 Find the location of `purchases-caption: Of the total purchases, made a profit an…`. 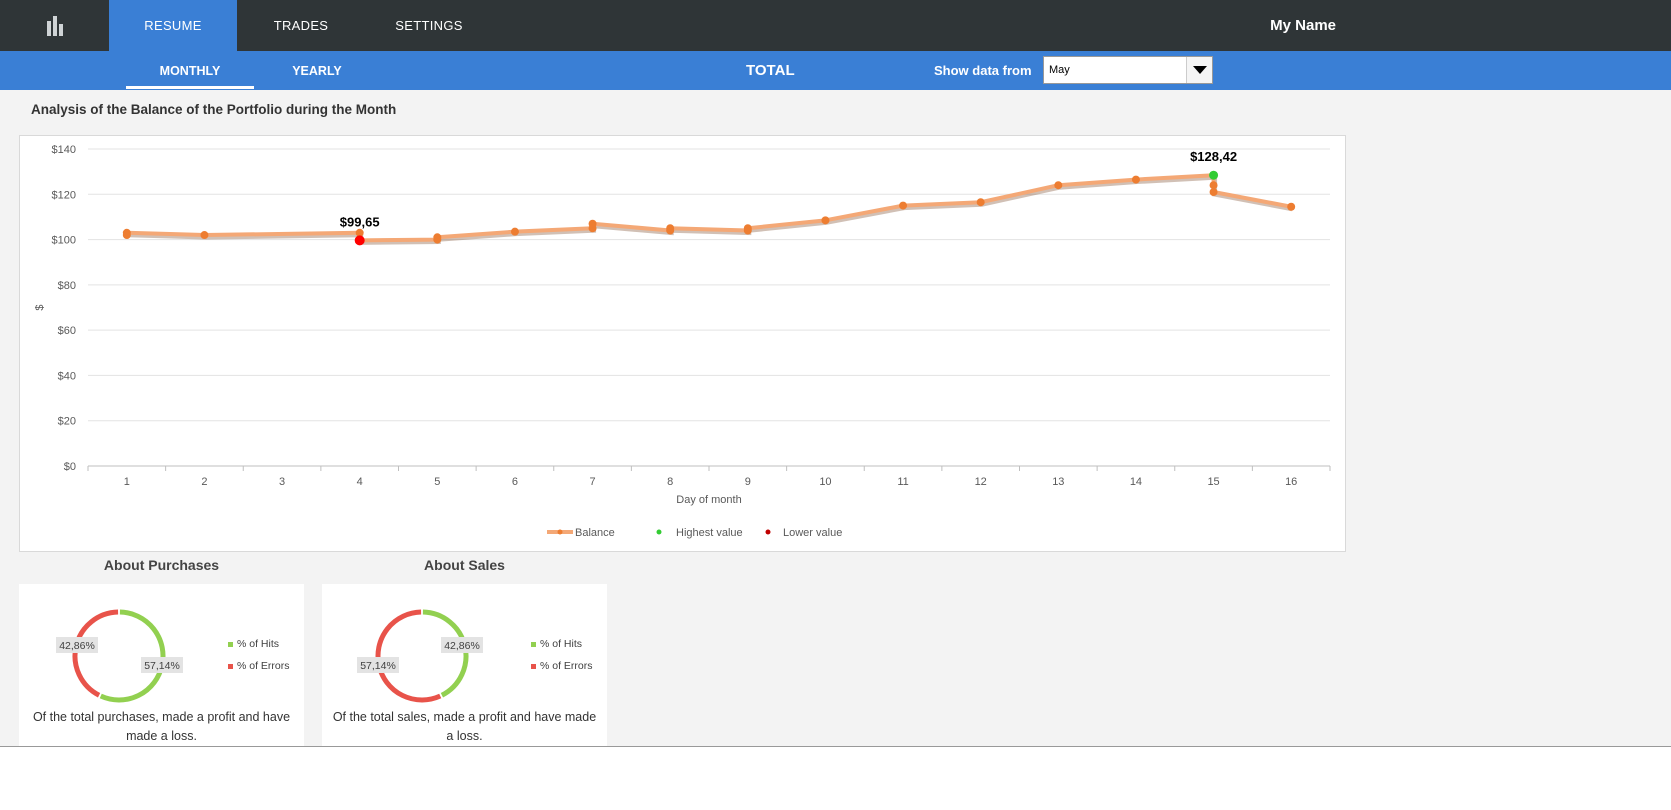

purchases-caption: Of the total purchases, made a profit an… is located at coordinates (161, 726).